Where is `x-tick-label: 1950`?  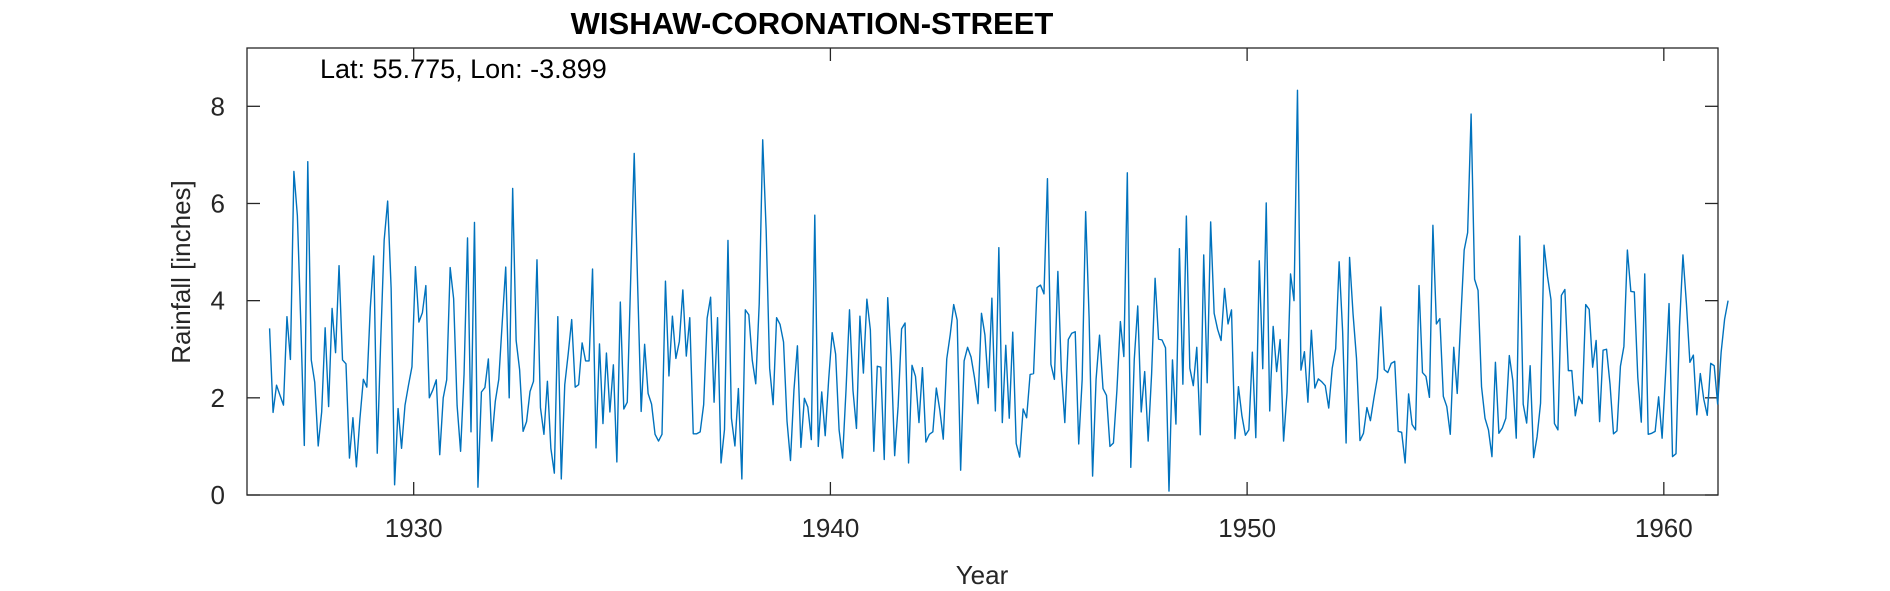
x-tick-label: 1950 is located at coordinates (1247, 528).